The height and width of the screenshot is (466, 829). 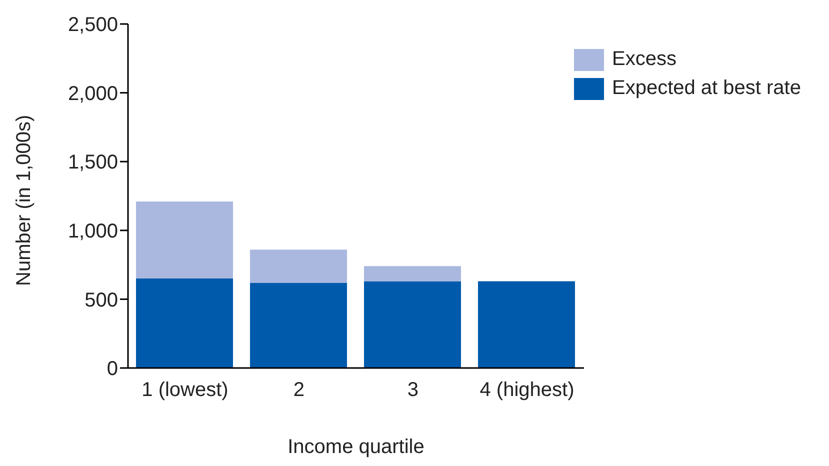 What do you see at coordinates (112, 369) in the screenshot?
I see `y-tick-label: 0` at bounding box center [112, 369].